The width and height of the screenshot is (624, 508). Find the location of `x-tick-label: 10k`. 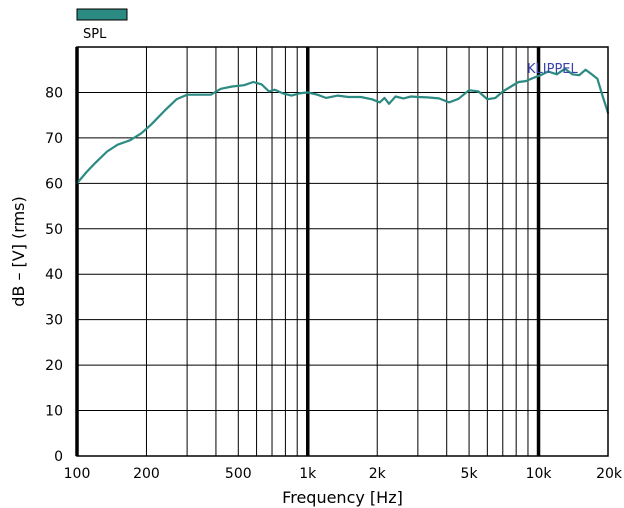

x-tick-label: 10k is located at coordinates (539, 474).